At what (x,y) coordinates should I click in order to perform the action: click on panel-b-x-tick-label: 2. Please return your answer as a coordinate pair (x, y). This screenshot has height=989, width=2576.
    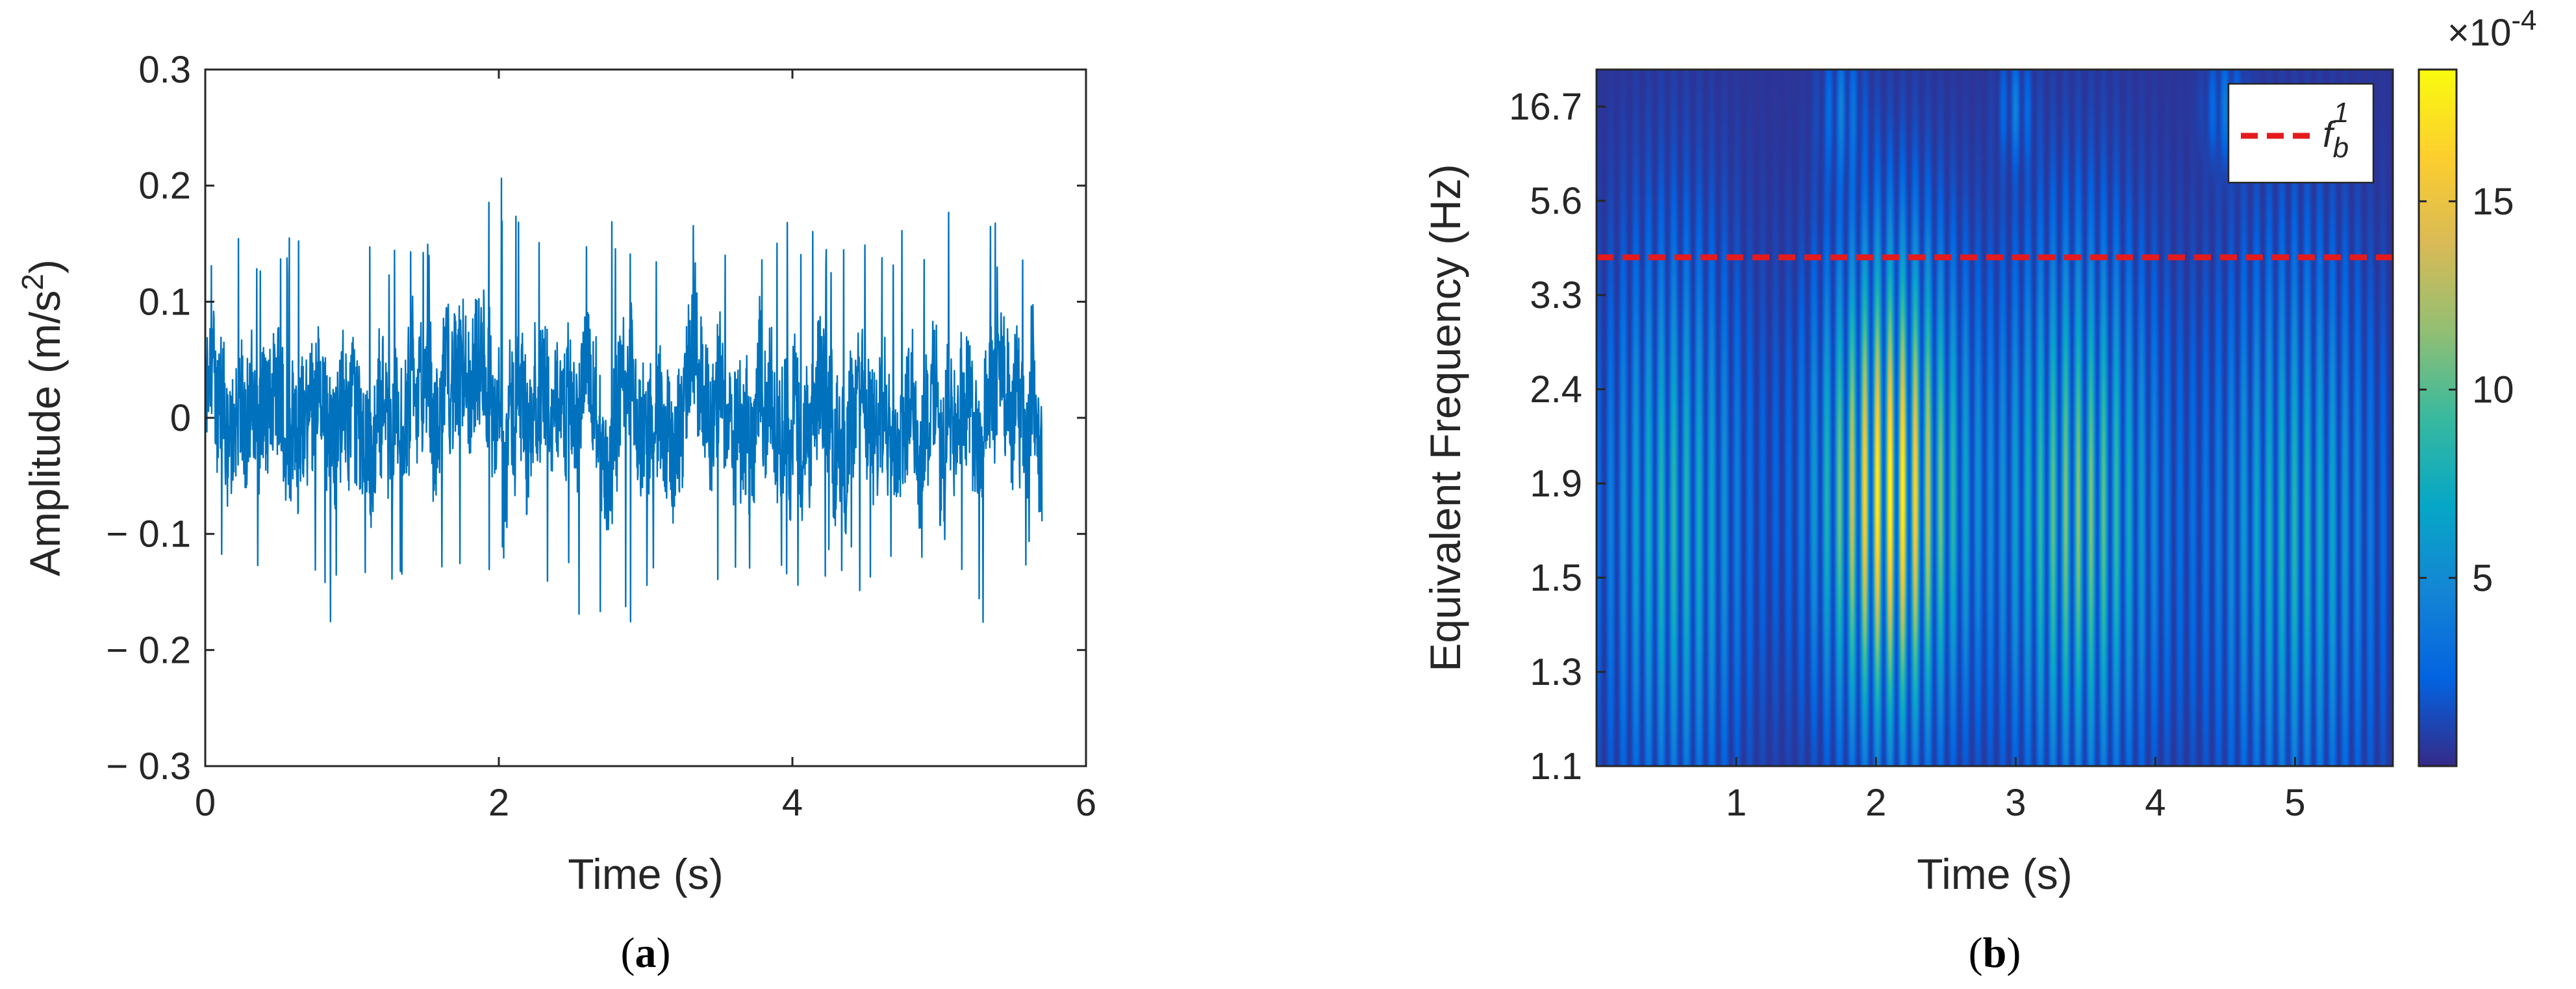
    Looking at the image, I should click on (1875, 803).